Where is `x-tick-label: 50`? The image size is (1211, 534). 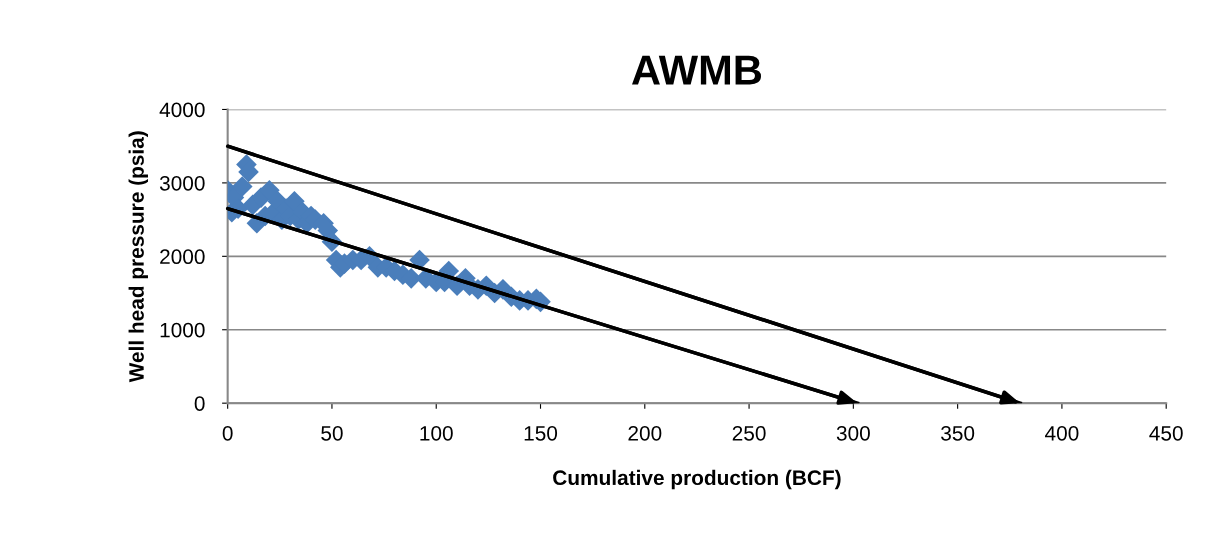
x-tick-label: 50 is located at coordinates (332, 433).